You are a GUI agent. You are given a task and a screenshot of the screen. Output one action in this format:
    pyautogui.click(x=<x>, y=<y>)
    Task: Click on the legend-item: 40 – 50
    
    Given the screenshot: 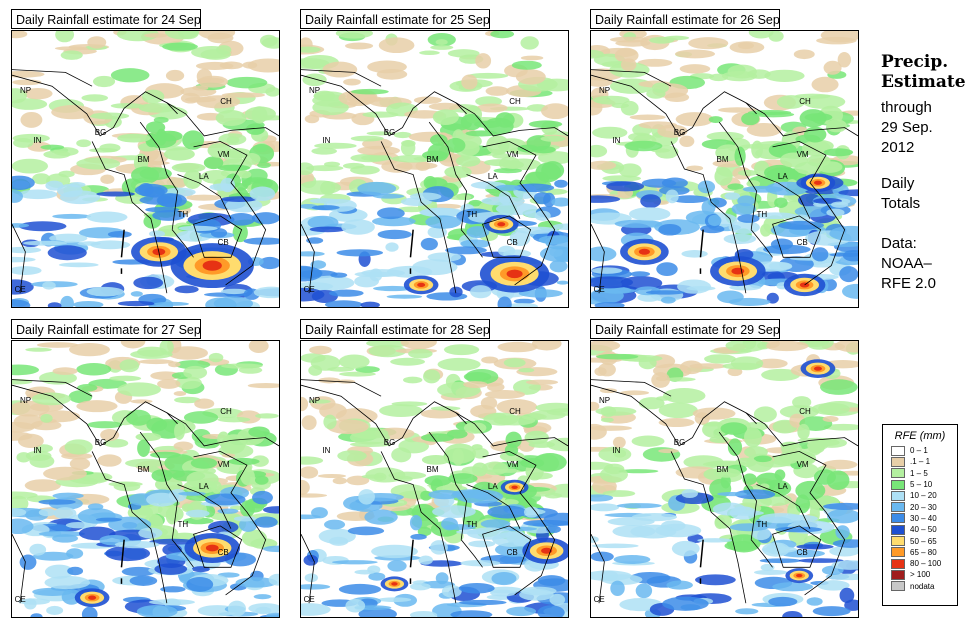 What is the action you would take?
    pyautogui.click(x=924, y=529)
    